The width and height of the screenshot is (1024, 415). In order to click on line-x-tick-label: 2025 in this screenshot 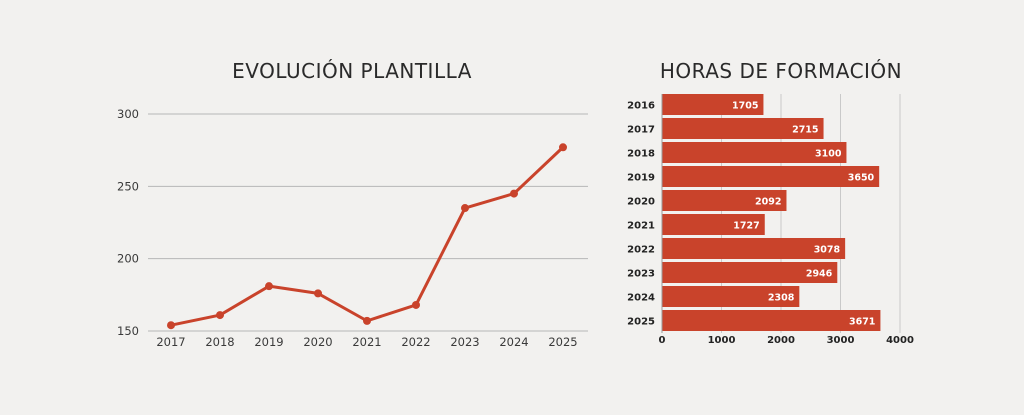, I will do `click(562, 342)`.